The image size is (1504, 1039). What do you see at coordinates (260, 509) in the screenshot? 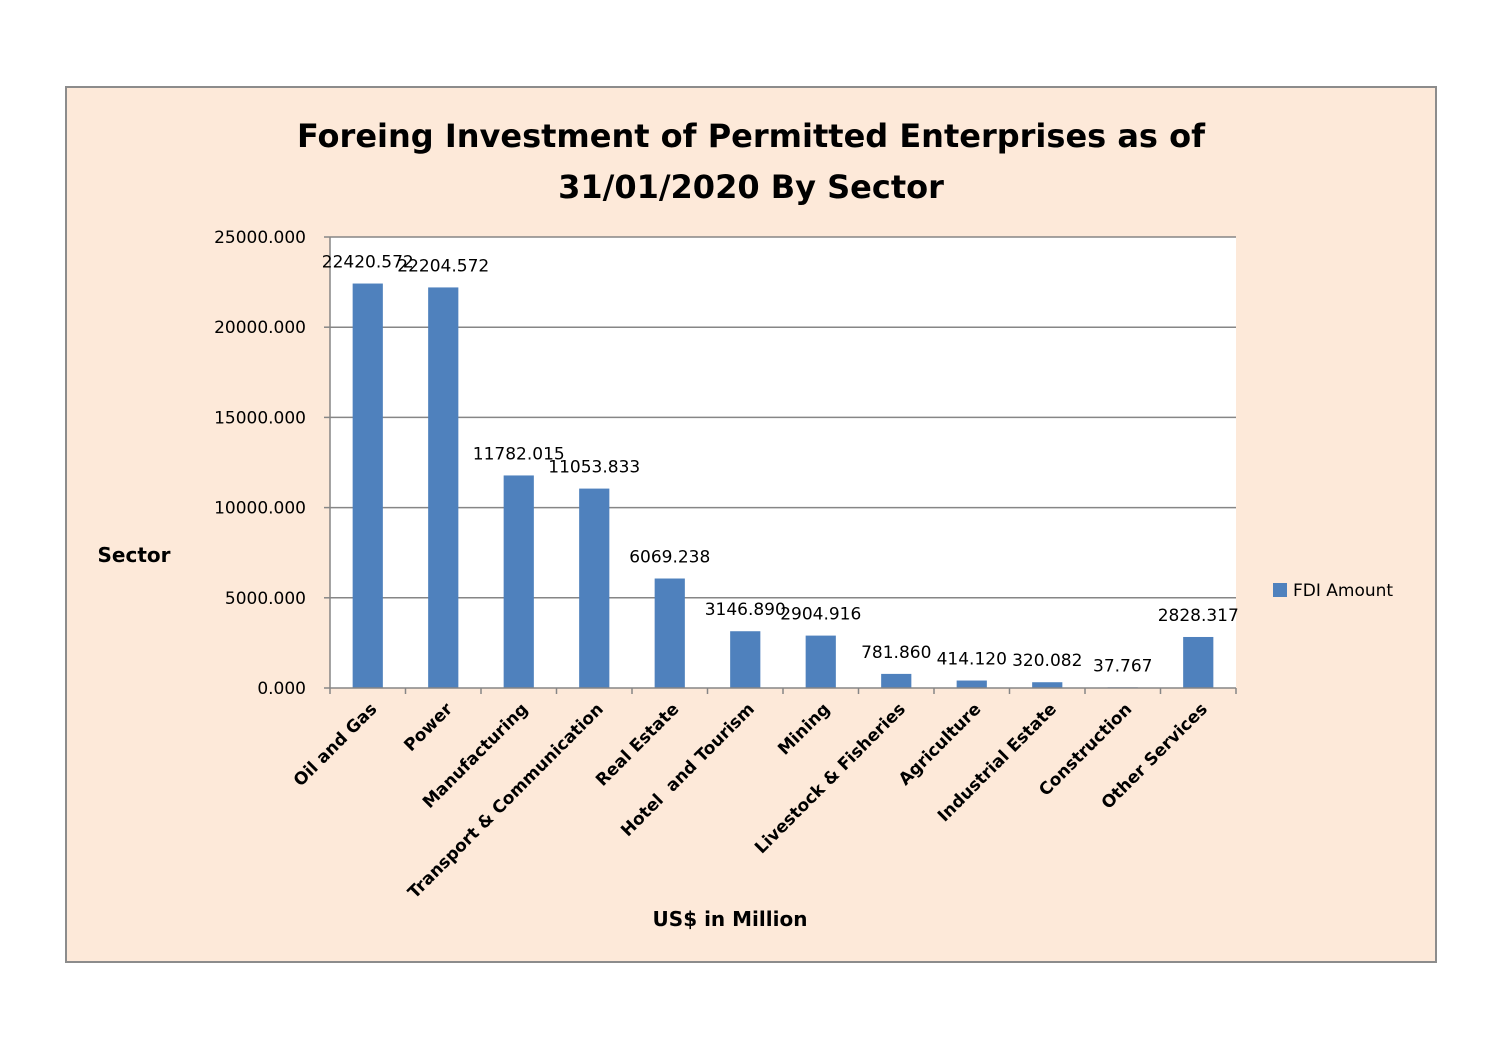
I see `y-tick-label: 10000.000` at bounding box center [260, 509].